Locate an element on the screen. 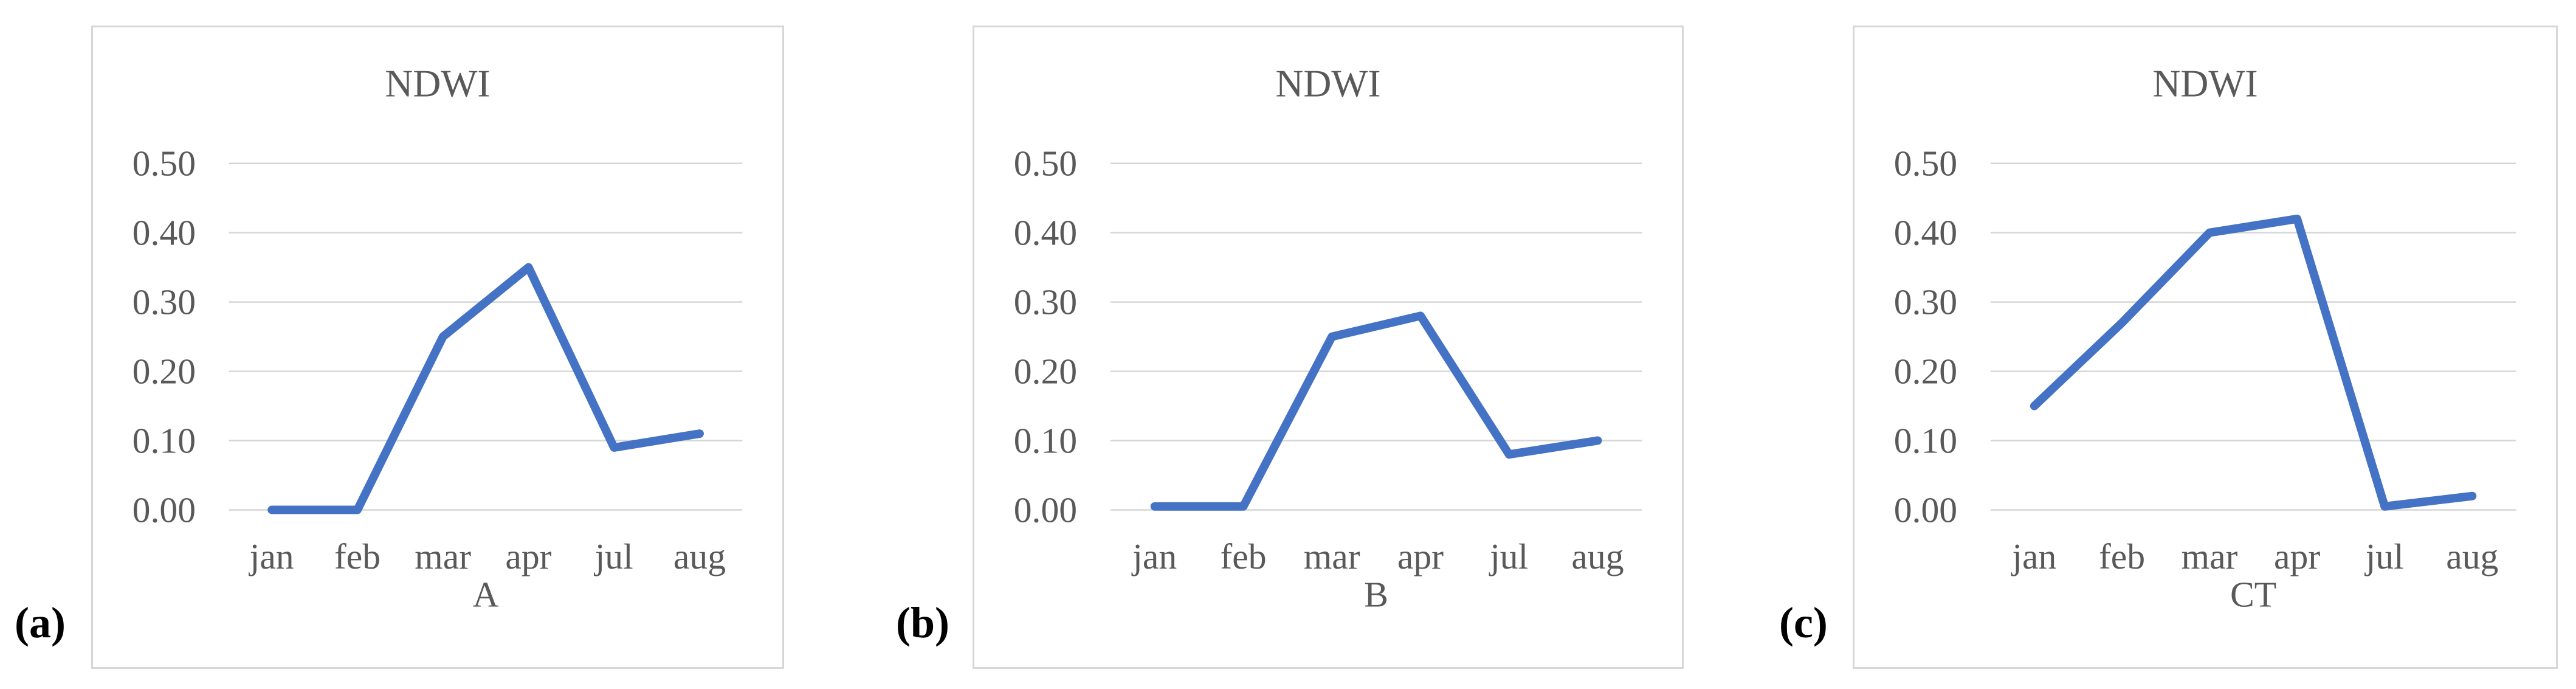  x-axis-title: B is located at coordinates (1376, 595).